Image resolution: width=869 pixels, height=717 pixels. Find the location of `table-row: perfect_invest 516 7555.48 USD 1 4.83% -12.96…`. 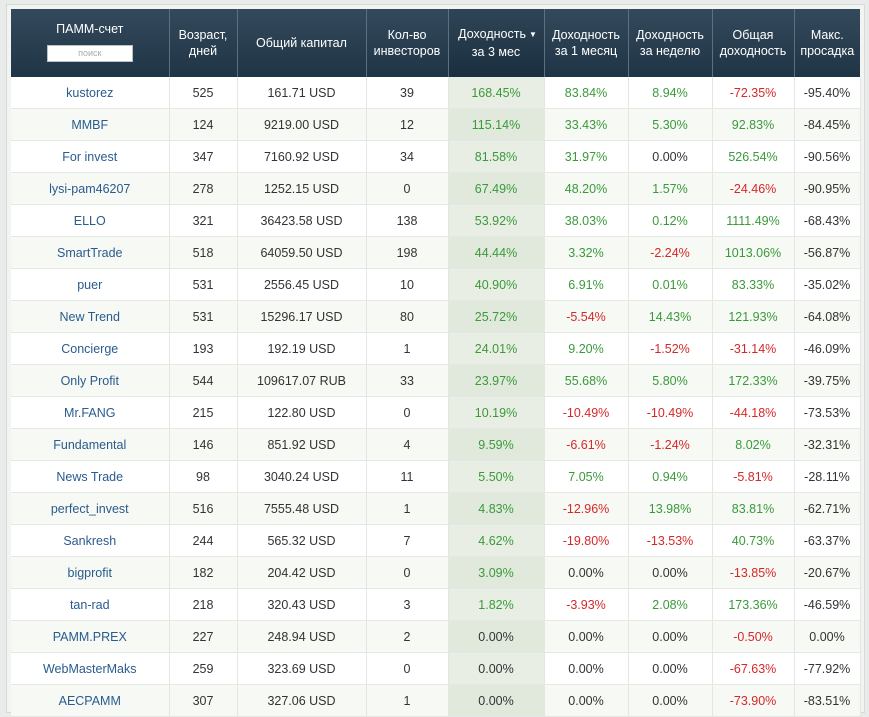

table-row: perfect_invest 516 7555.48 USD 1 4.83% -12.96… is located at coordinates (436, 508).